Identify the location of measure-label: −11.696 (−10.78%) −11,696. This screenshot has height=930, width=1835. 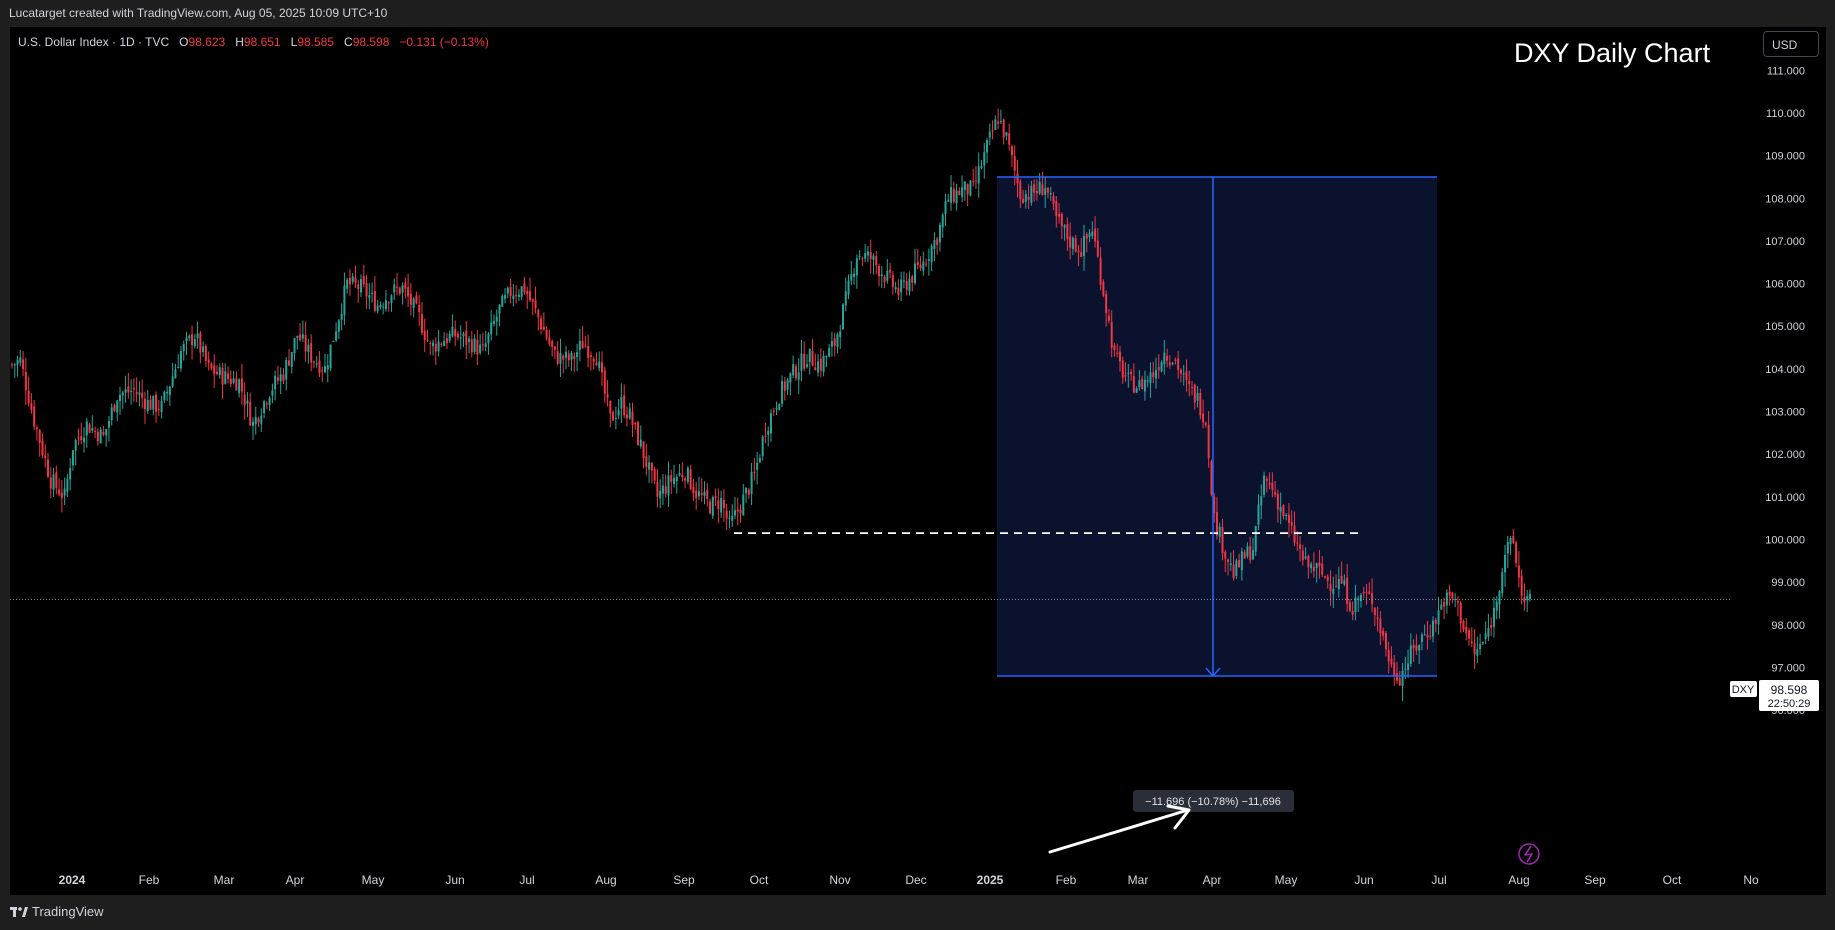
(1213, 801).